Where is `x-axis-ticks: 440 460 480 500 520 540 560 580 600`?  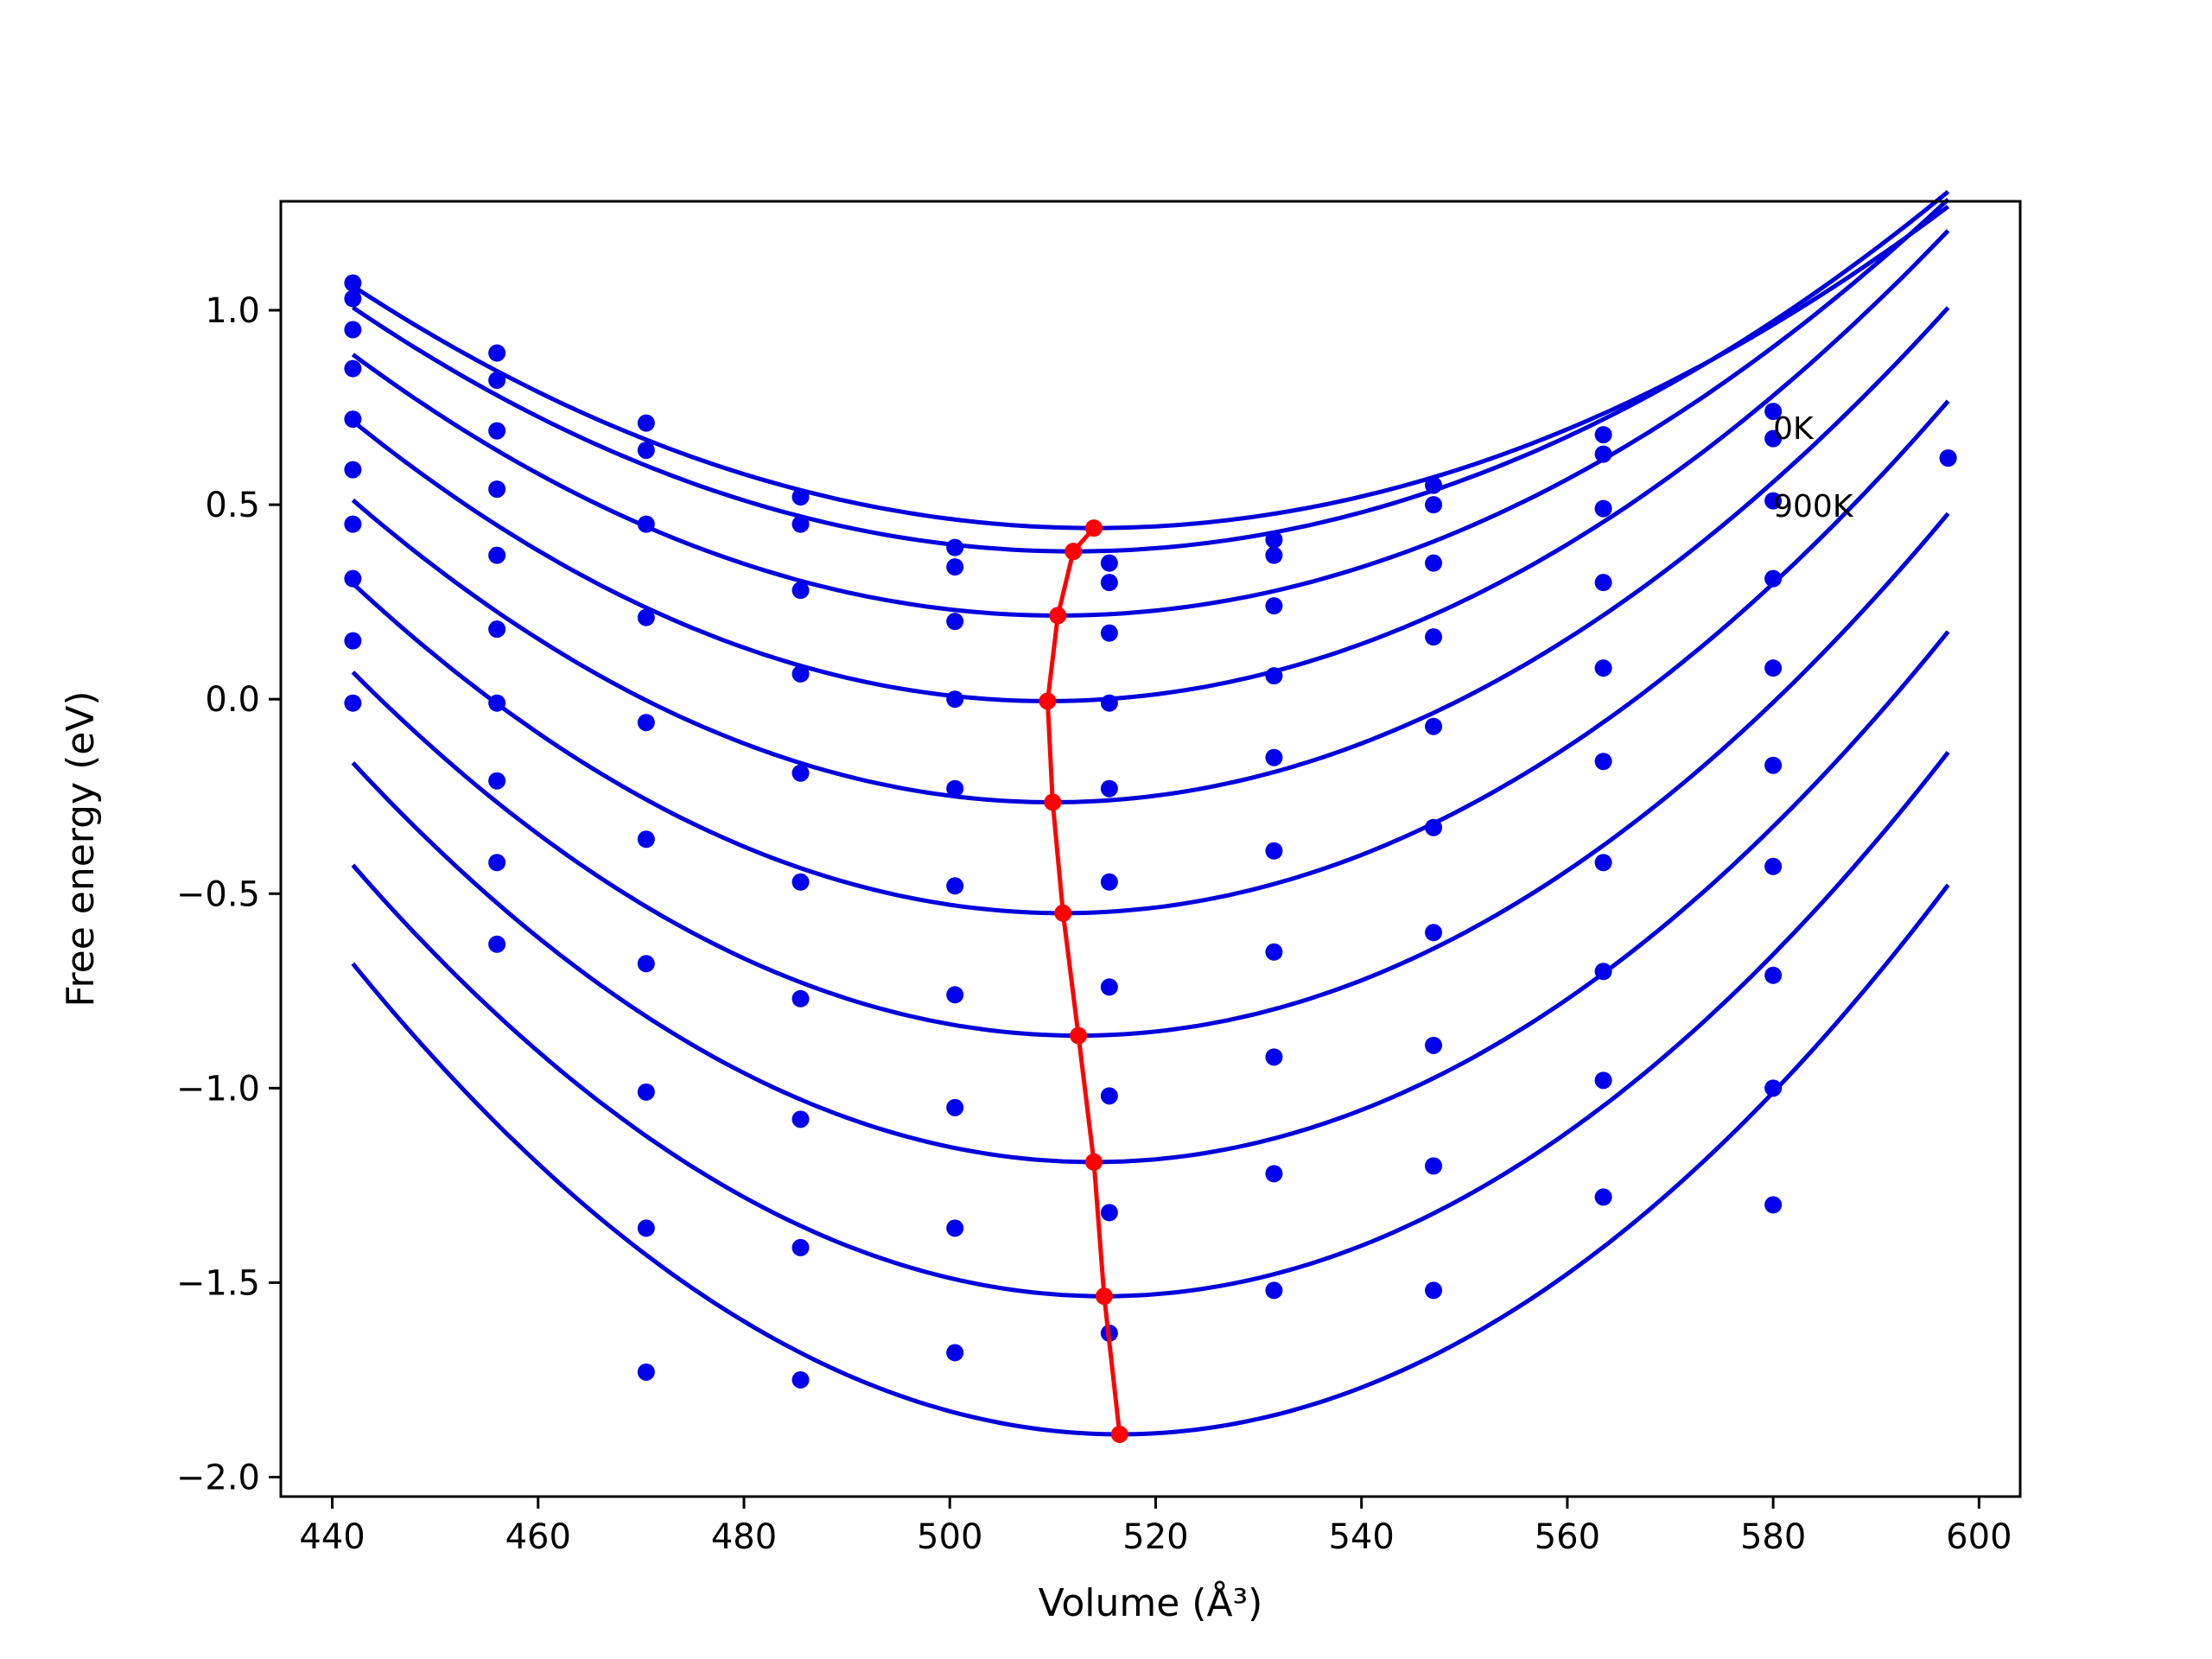 x-axis-ticks: 440 460 480 500 520 540 560 580 600 is located at coordinates (1155, 1527).